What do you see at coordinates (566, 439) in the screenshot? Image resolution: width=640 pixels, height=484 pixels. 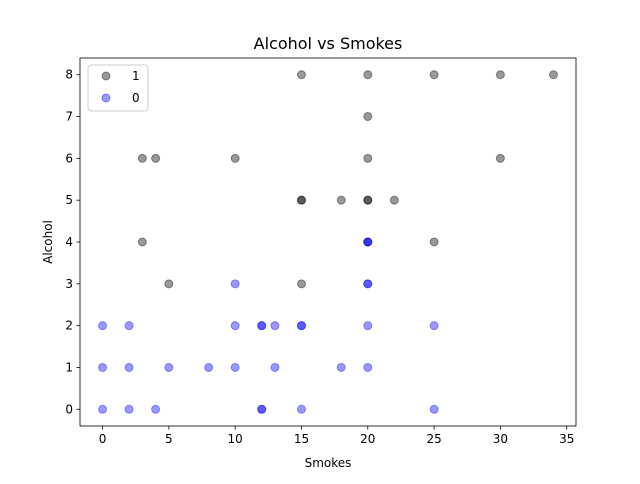 I see `x-tick-label: 35` at bounding box center [566, 439].